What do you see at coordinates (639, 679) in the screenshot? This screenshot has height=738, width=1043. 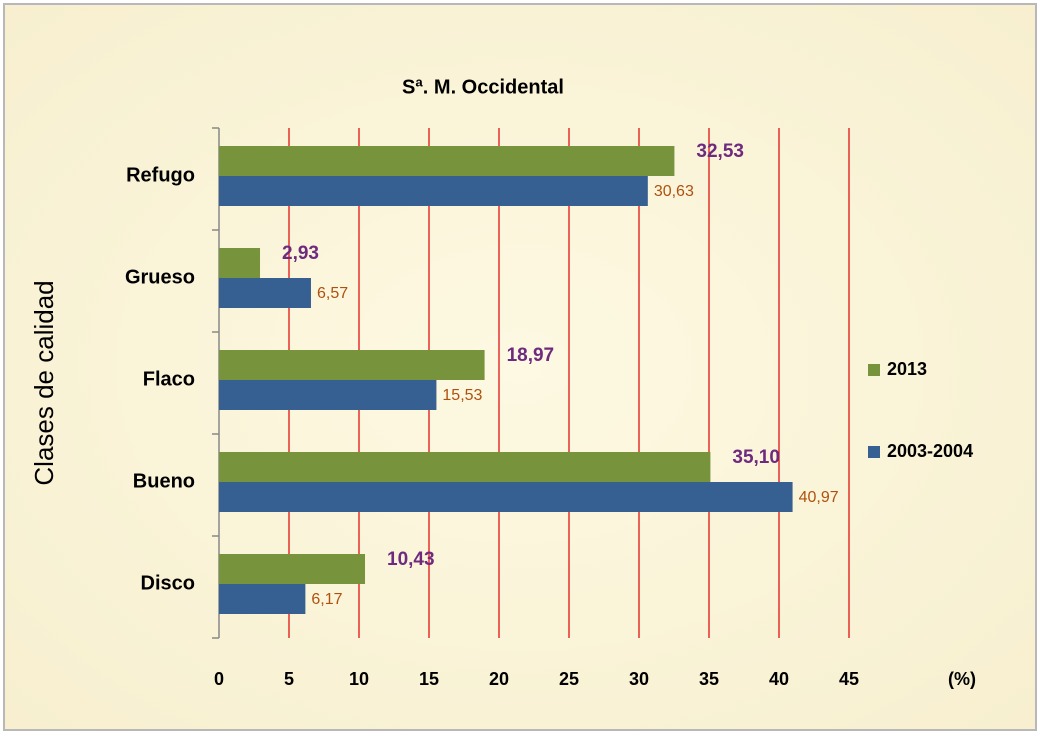 I see `x-tick-label: 30` at bounding box center [639, 679].